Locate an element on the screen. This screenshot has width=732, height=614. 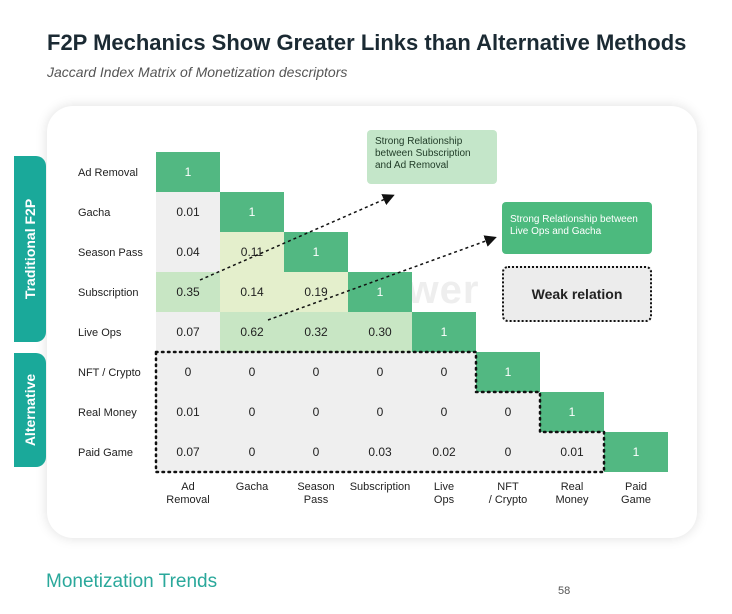
cell-value-label: 0.62 is located at coordinates (252, 332).